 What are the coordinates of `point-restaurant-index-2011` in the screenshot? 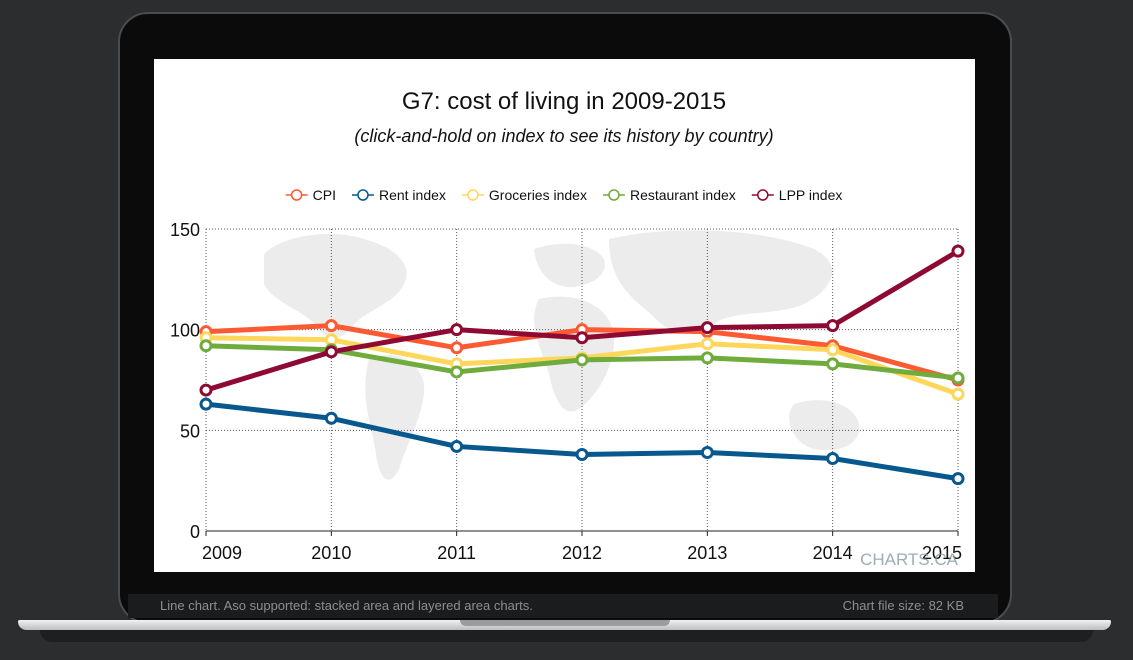 It's located at (457, 372).